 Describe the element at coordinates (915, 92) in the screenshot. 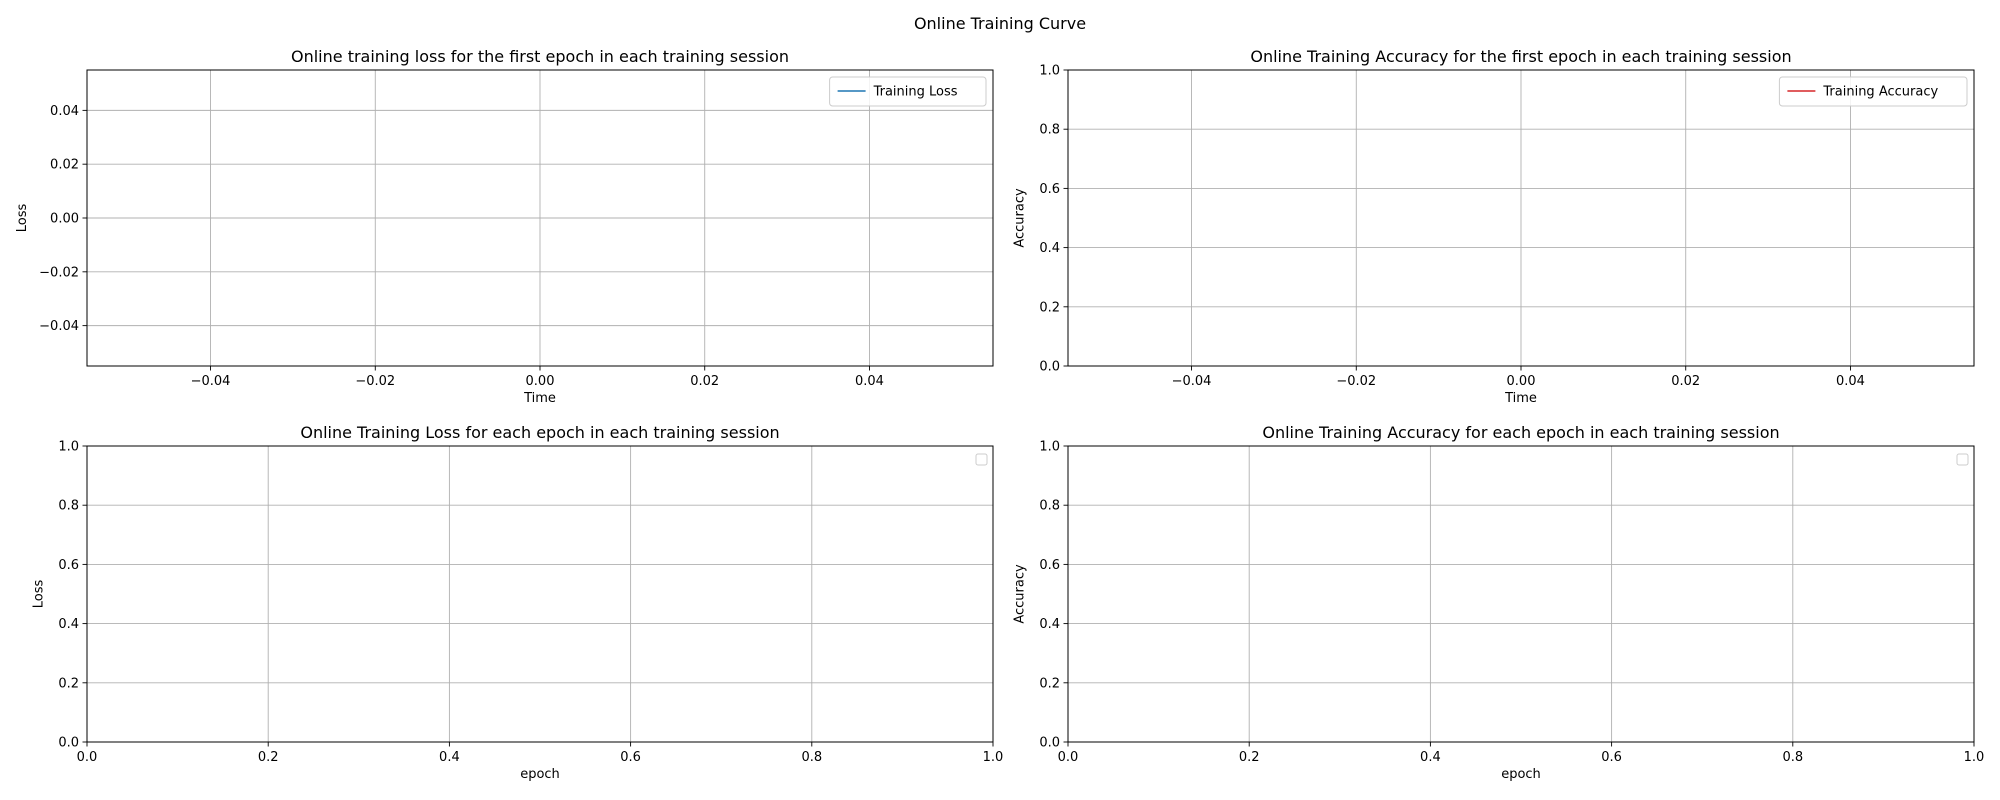

I see `legend-label: Training Loss` at that location.